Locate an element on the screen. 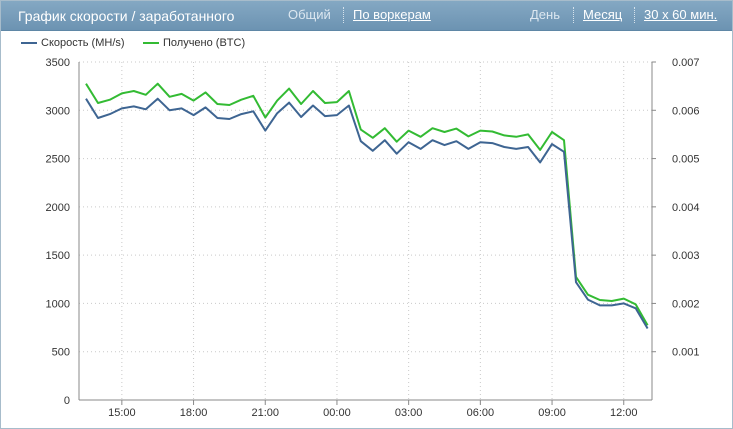  x-tick-label: 21:00 is located at coordinates (265, 413).